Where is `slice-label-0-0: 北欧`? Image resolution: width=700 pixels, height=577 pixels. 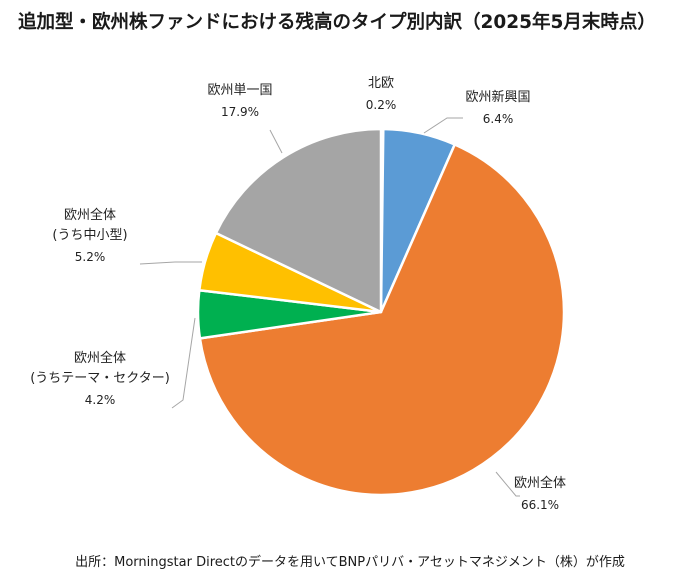
slice-label-0-0: 北欧 is located at coordinates (381, 83).